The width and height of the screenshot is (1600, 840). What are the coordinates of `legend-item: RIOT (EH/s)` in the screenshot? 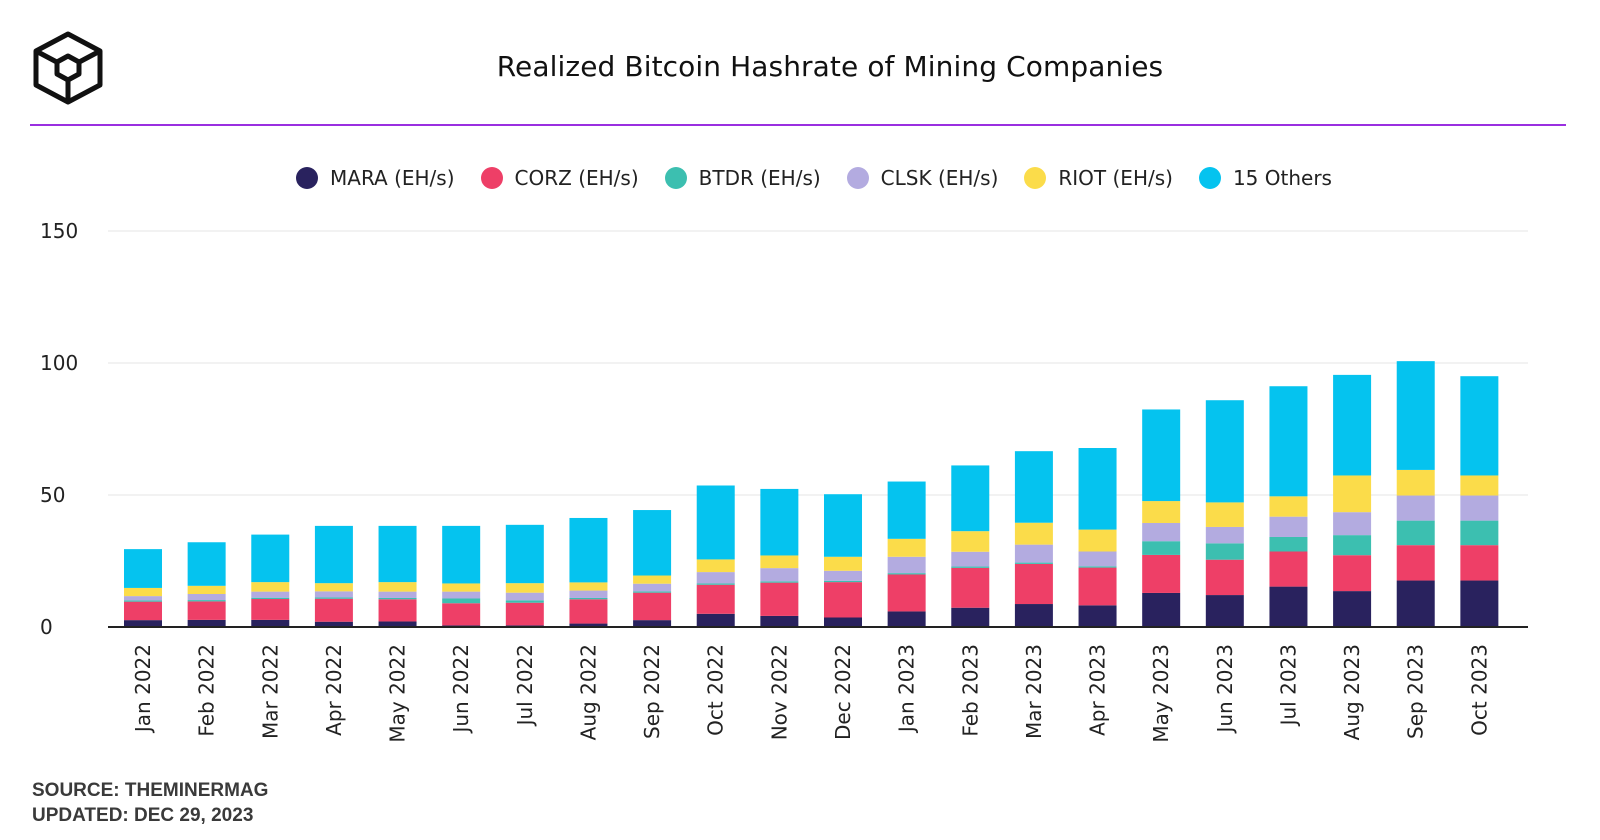 It's located at (1098, 178).